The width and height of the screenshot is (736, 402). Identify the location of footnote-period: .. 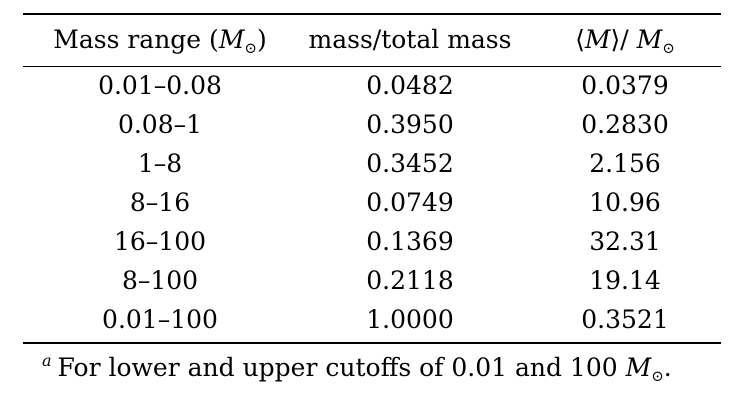
(667, 367).